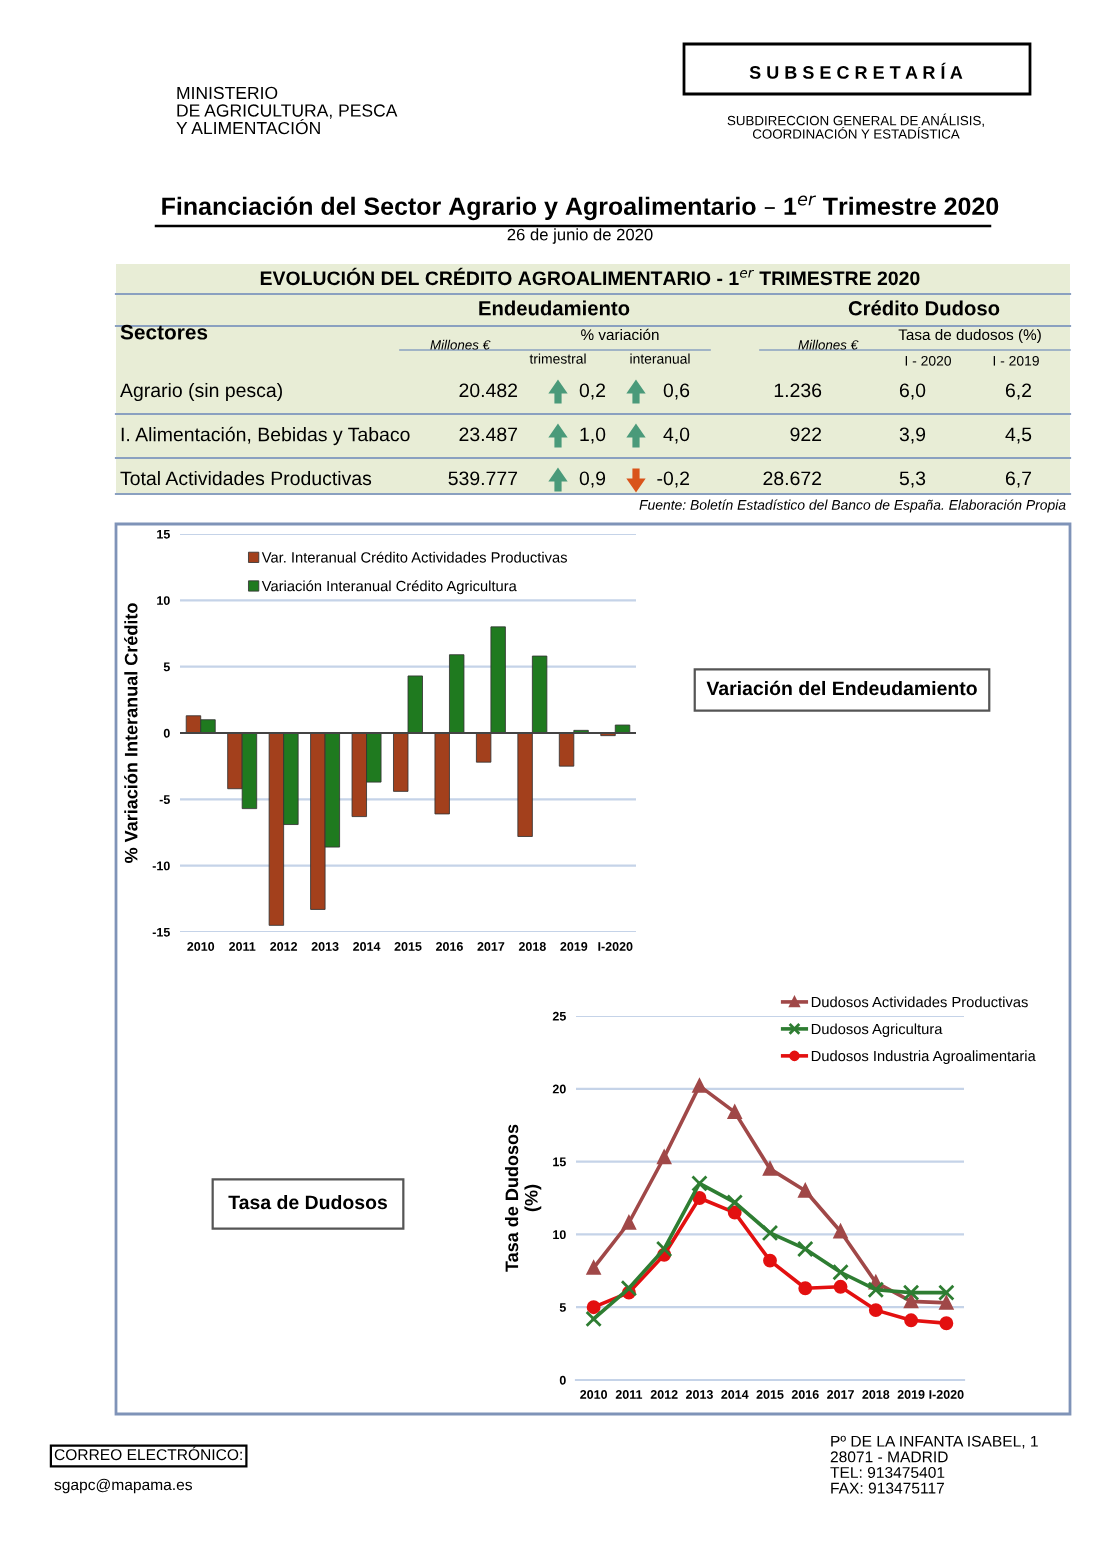  What do you see at coordinates (912, 435) in the screenshot?
I see `text: 3,9` at bounding box center [912, 435].